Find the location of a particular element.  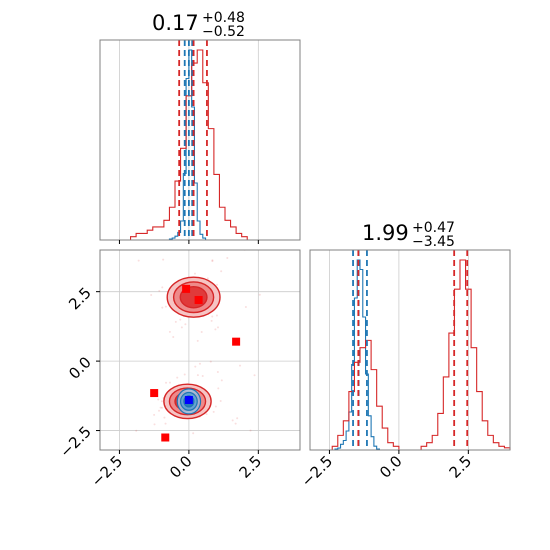

frame-right is located at coordinates (410, 350).